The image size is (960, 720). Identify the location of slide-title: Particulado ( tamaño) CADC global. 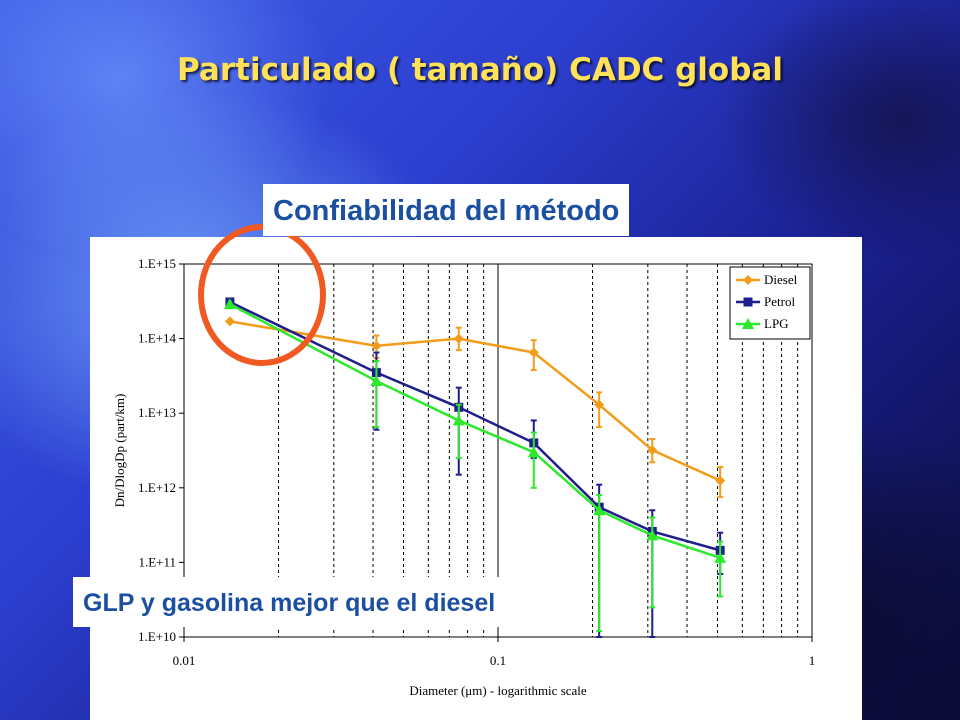
(480, 70).